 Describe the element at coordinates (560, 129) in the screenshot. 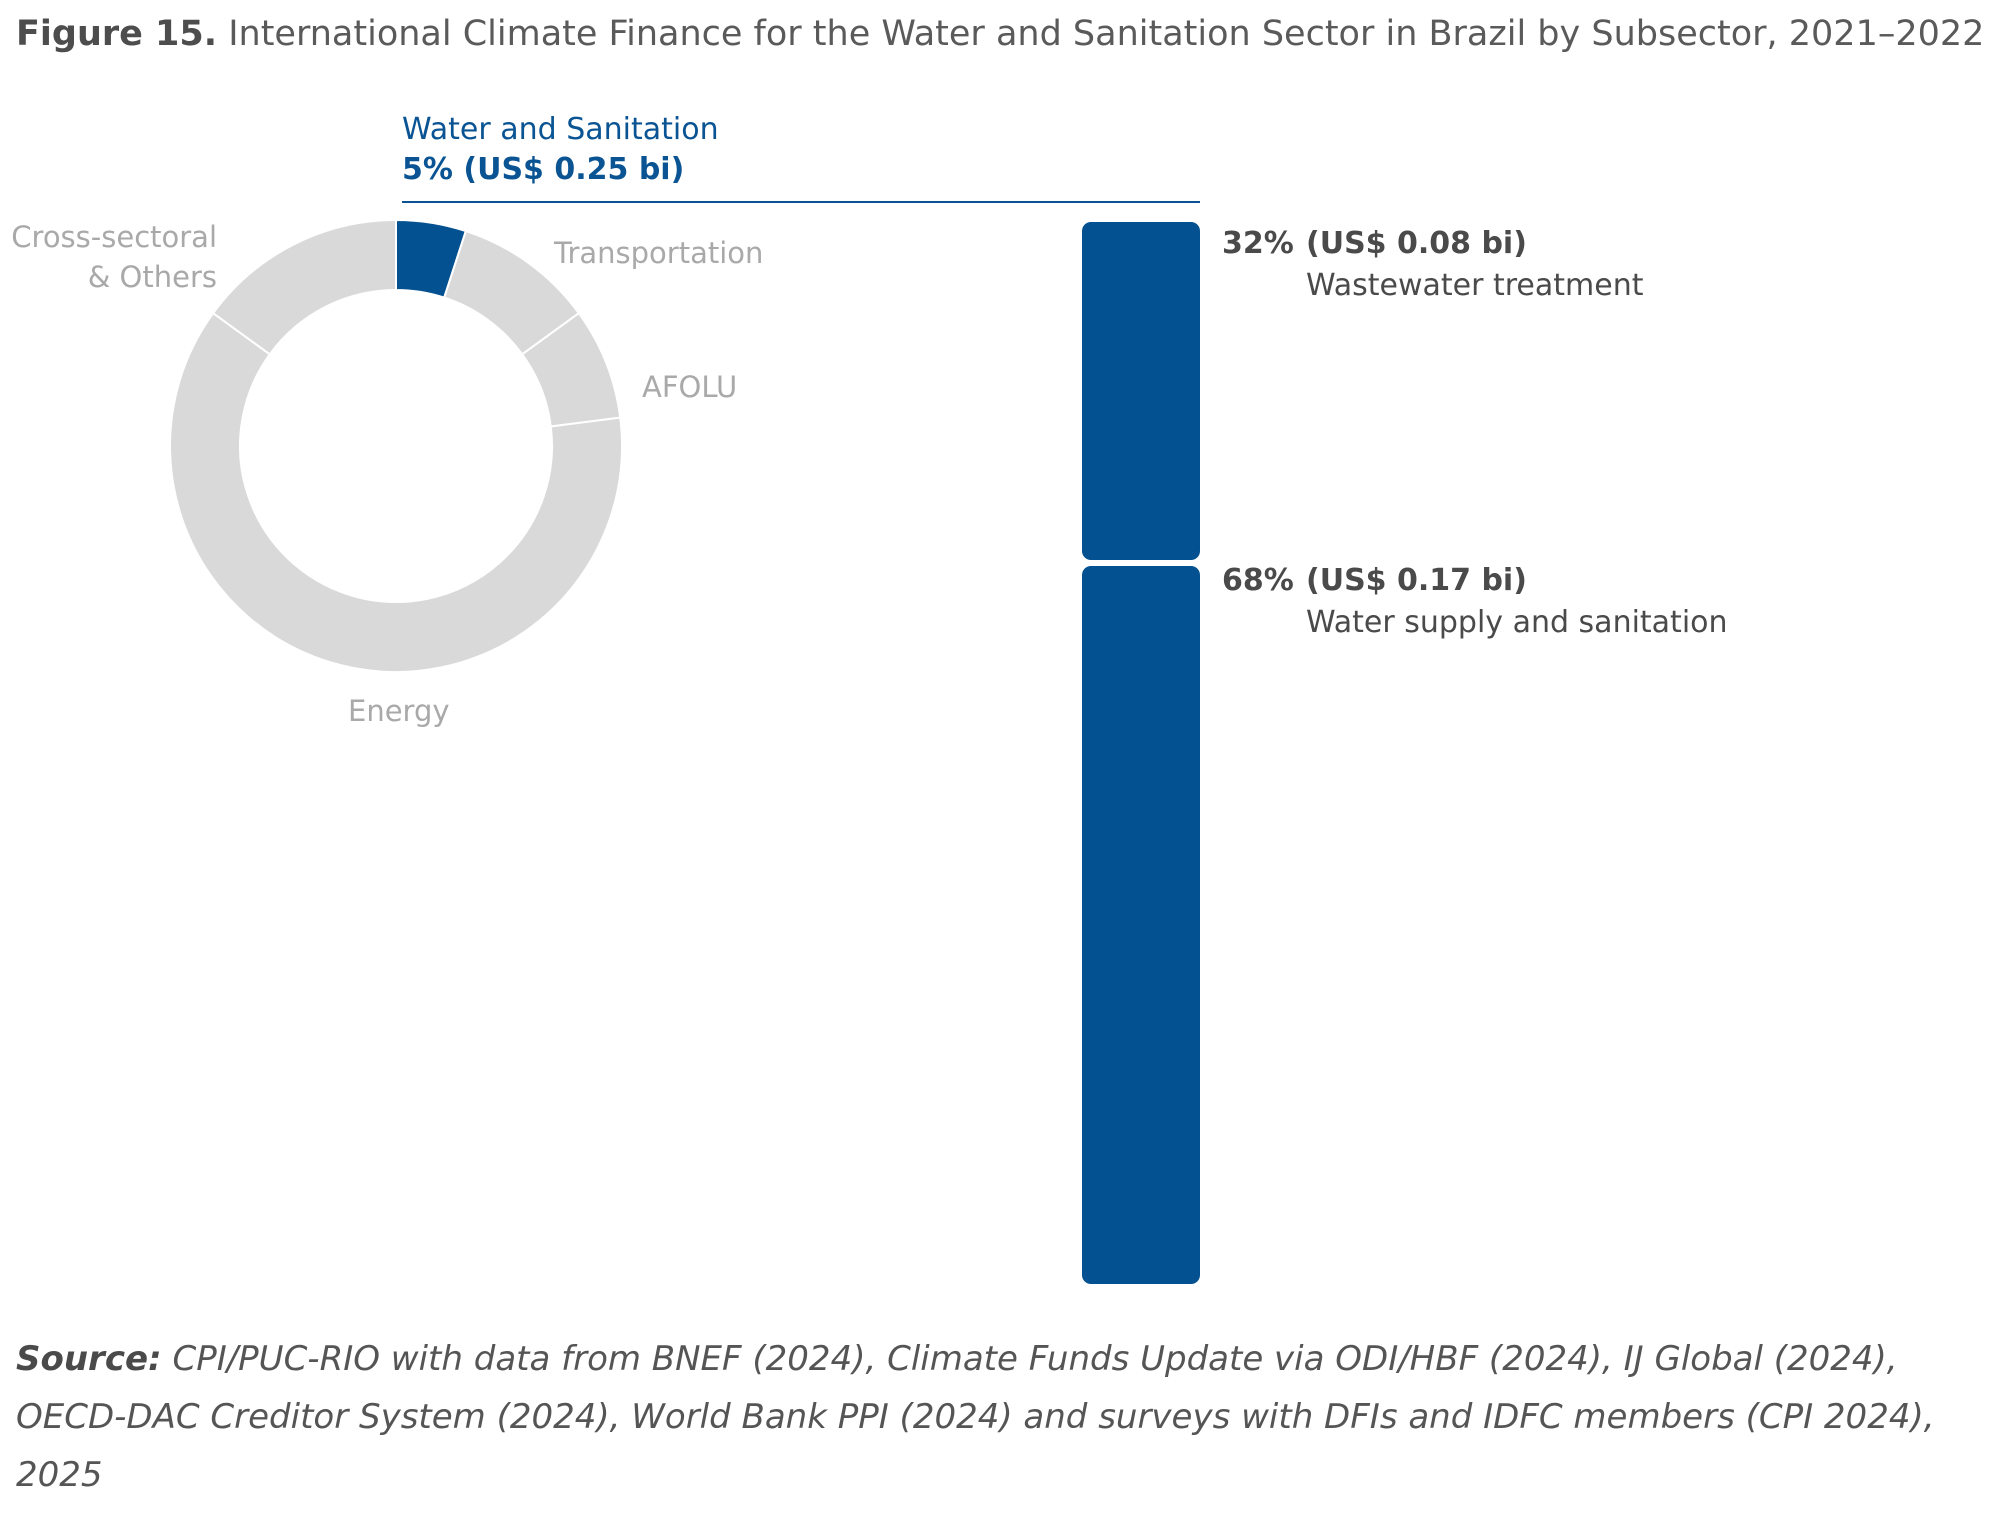

I see `callout-sector-name: Water and Sanitation` at that location.